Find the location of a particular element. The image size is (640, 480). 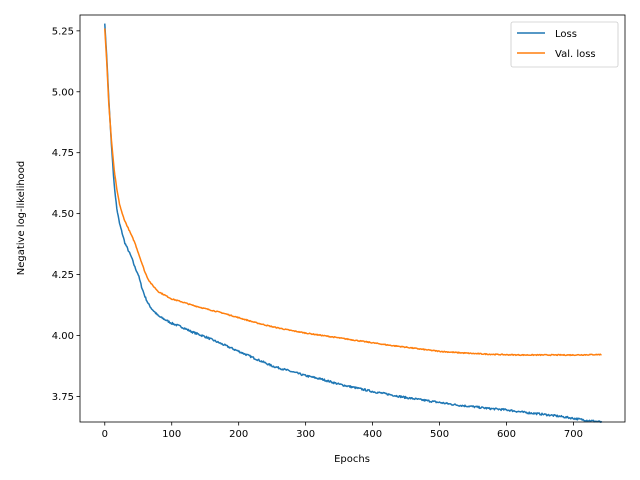

legend-label: Val. loss is located at coordinates (575, 54).